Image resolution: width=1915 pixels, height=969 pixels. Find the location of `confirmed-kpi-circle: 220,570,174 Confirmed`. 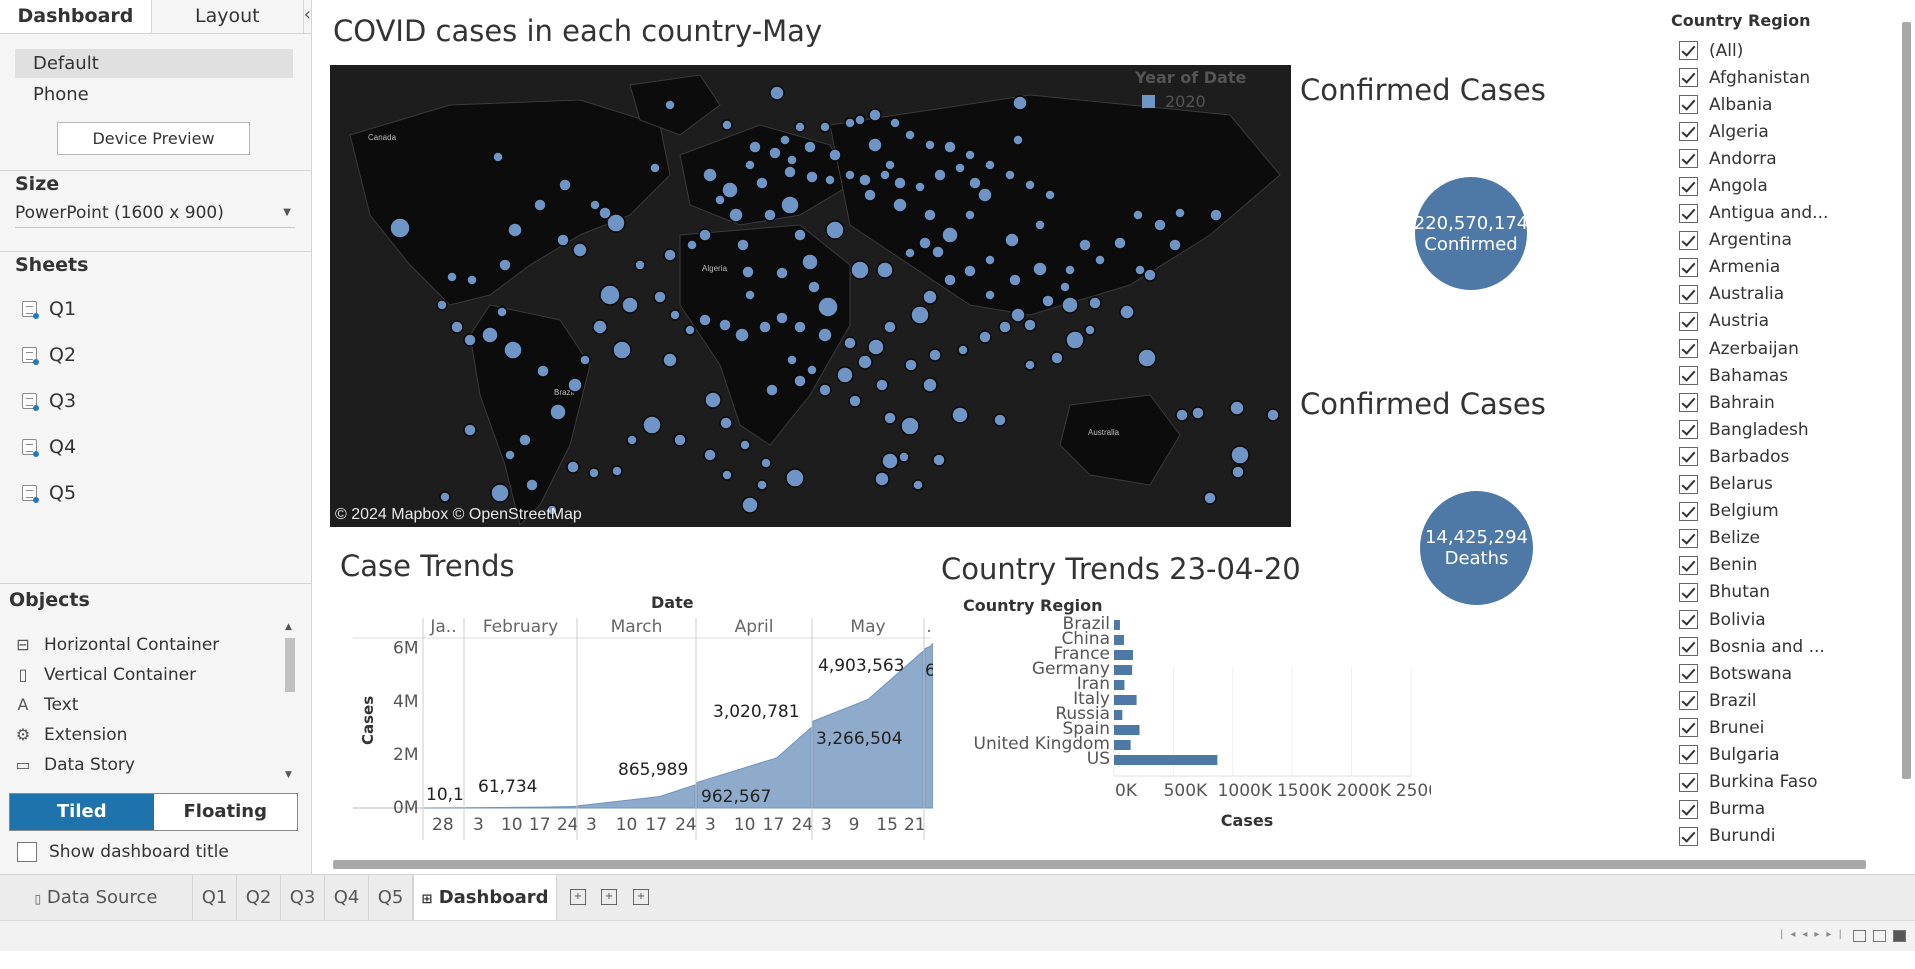

confirmed-kpi-circle: 220,570,174 Confirmed is located at coordinates (1471, 233).